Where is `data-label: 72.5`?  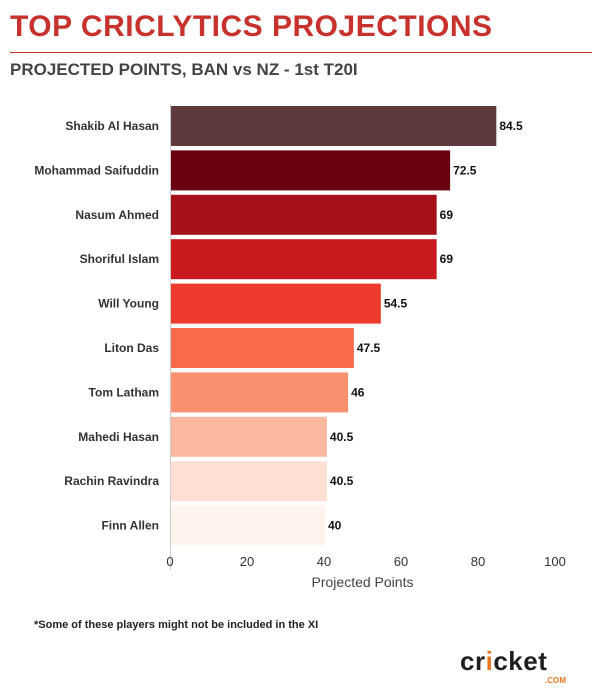 data-label: 72.5 is located at coordinates (465, 170).